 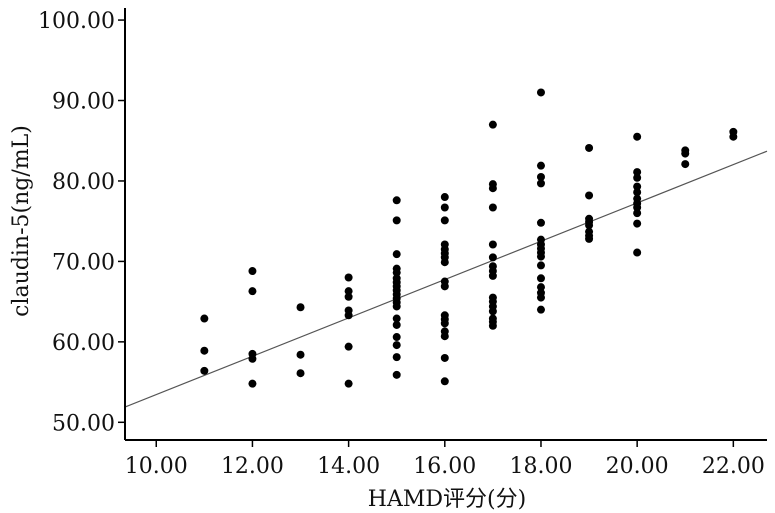 What do you see at coordinates (637, 466) in the screenshot?
I see `x-tick-label: 20.00` at bounding box center [637, 466].